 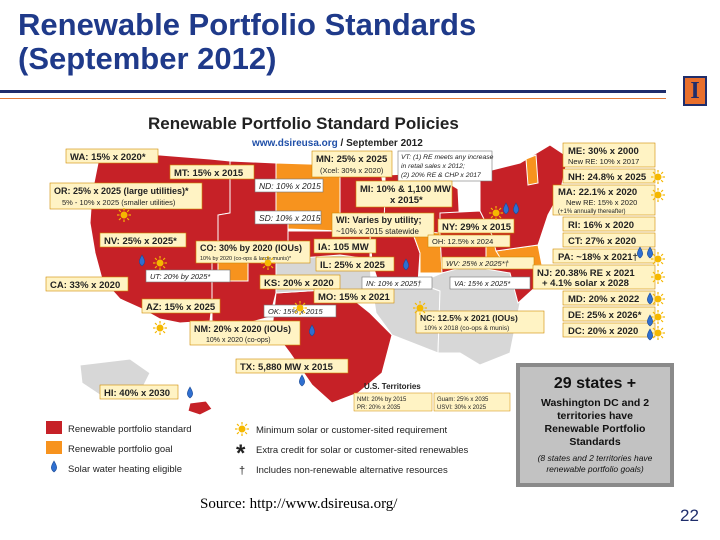 I want to click on university-logo: I, so click(x=695, y=91).